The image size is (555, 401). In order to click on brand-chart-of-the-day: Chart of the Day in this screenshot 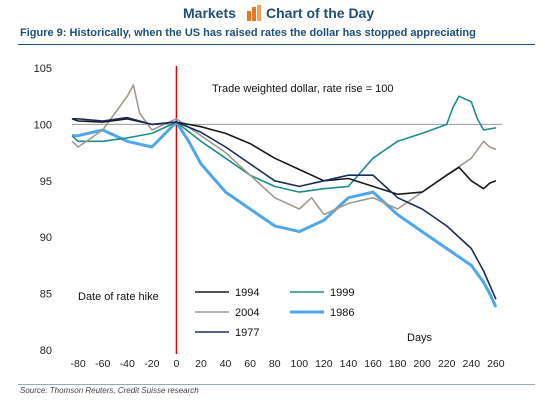, I will do `click(320, 13)`.